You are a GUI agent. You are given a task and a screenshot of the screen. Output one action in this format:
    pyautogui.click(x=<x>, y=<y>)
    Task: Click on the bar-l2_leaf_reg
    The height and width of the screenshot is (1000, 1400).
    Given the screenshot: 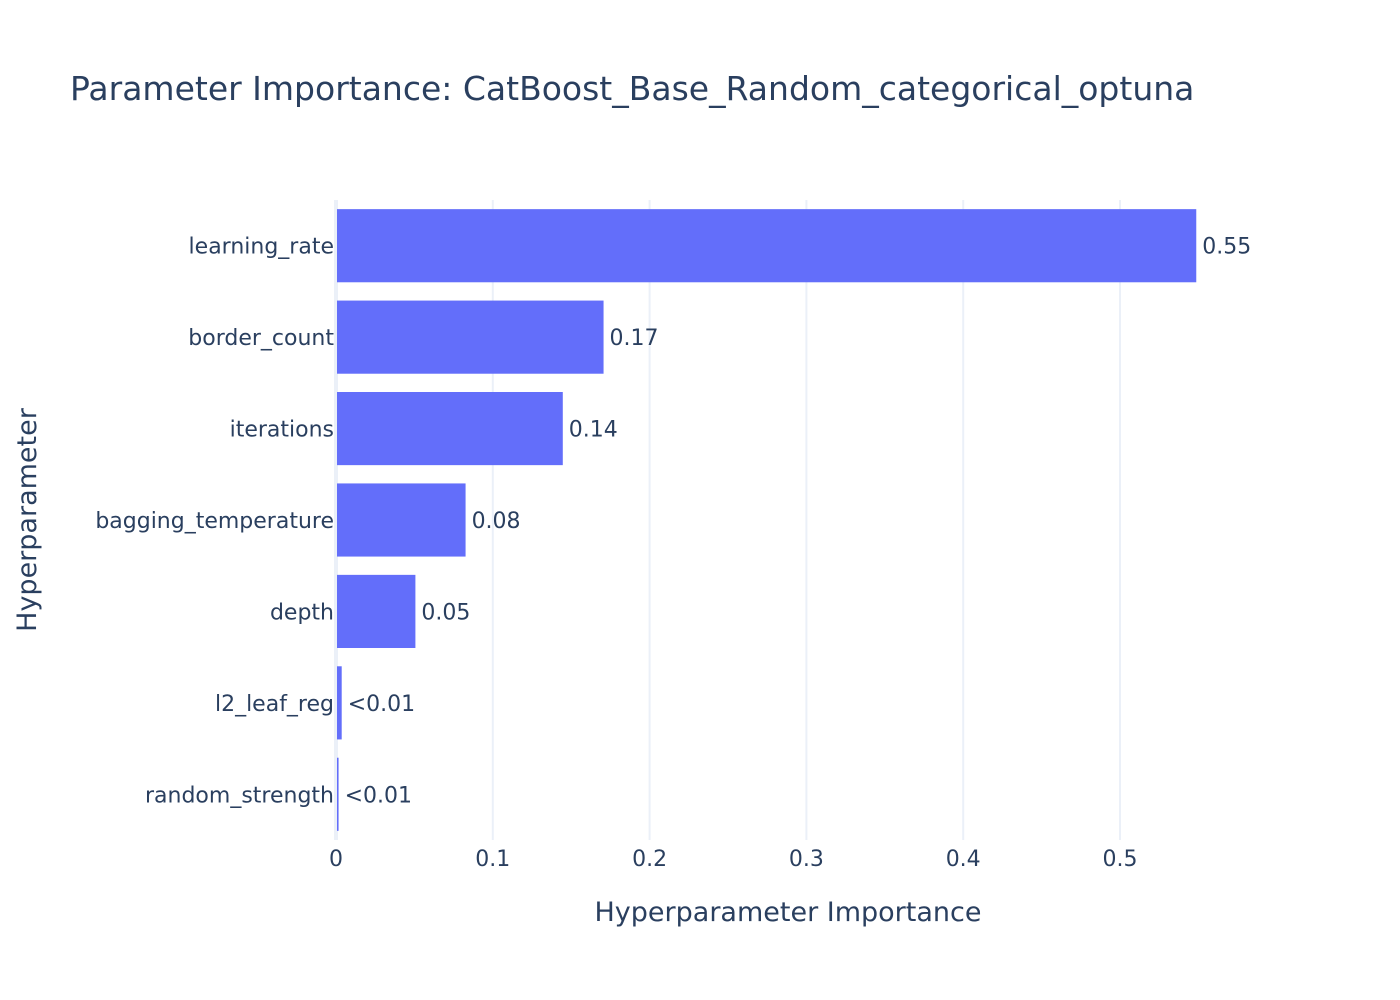 What is the action you would take?
    pyautogui.click(x=339, y=703)
    